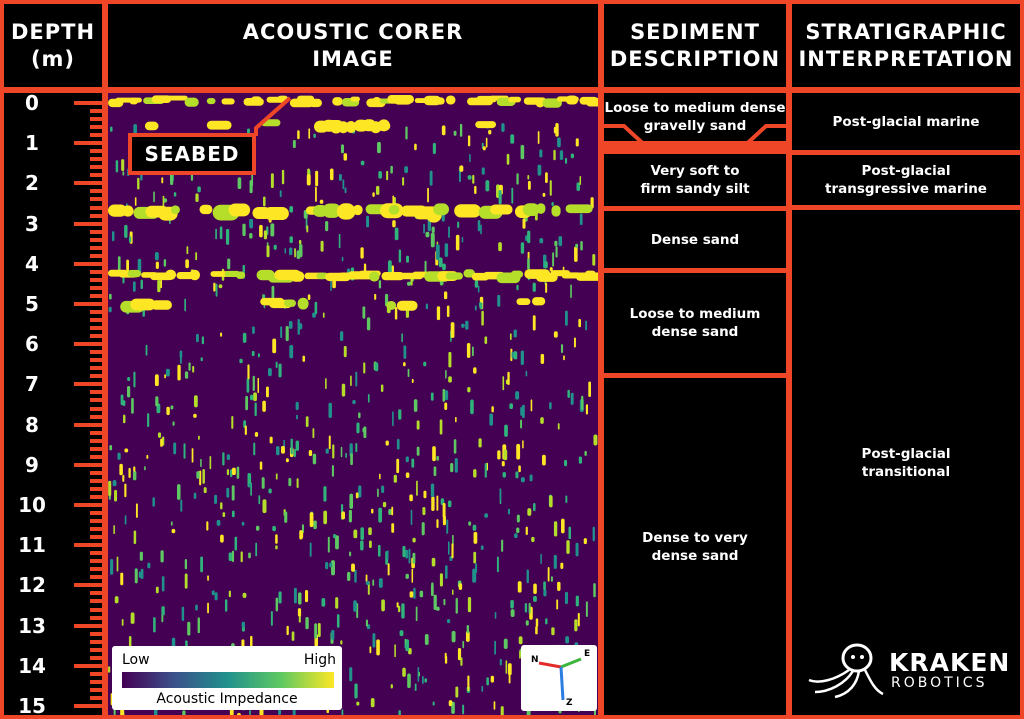  I want to click on header-strat: STRATIGRAPHIC INTERPRETATION, so click(906, 45).